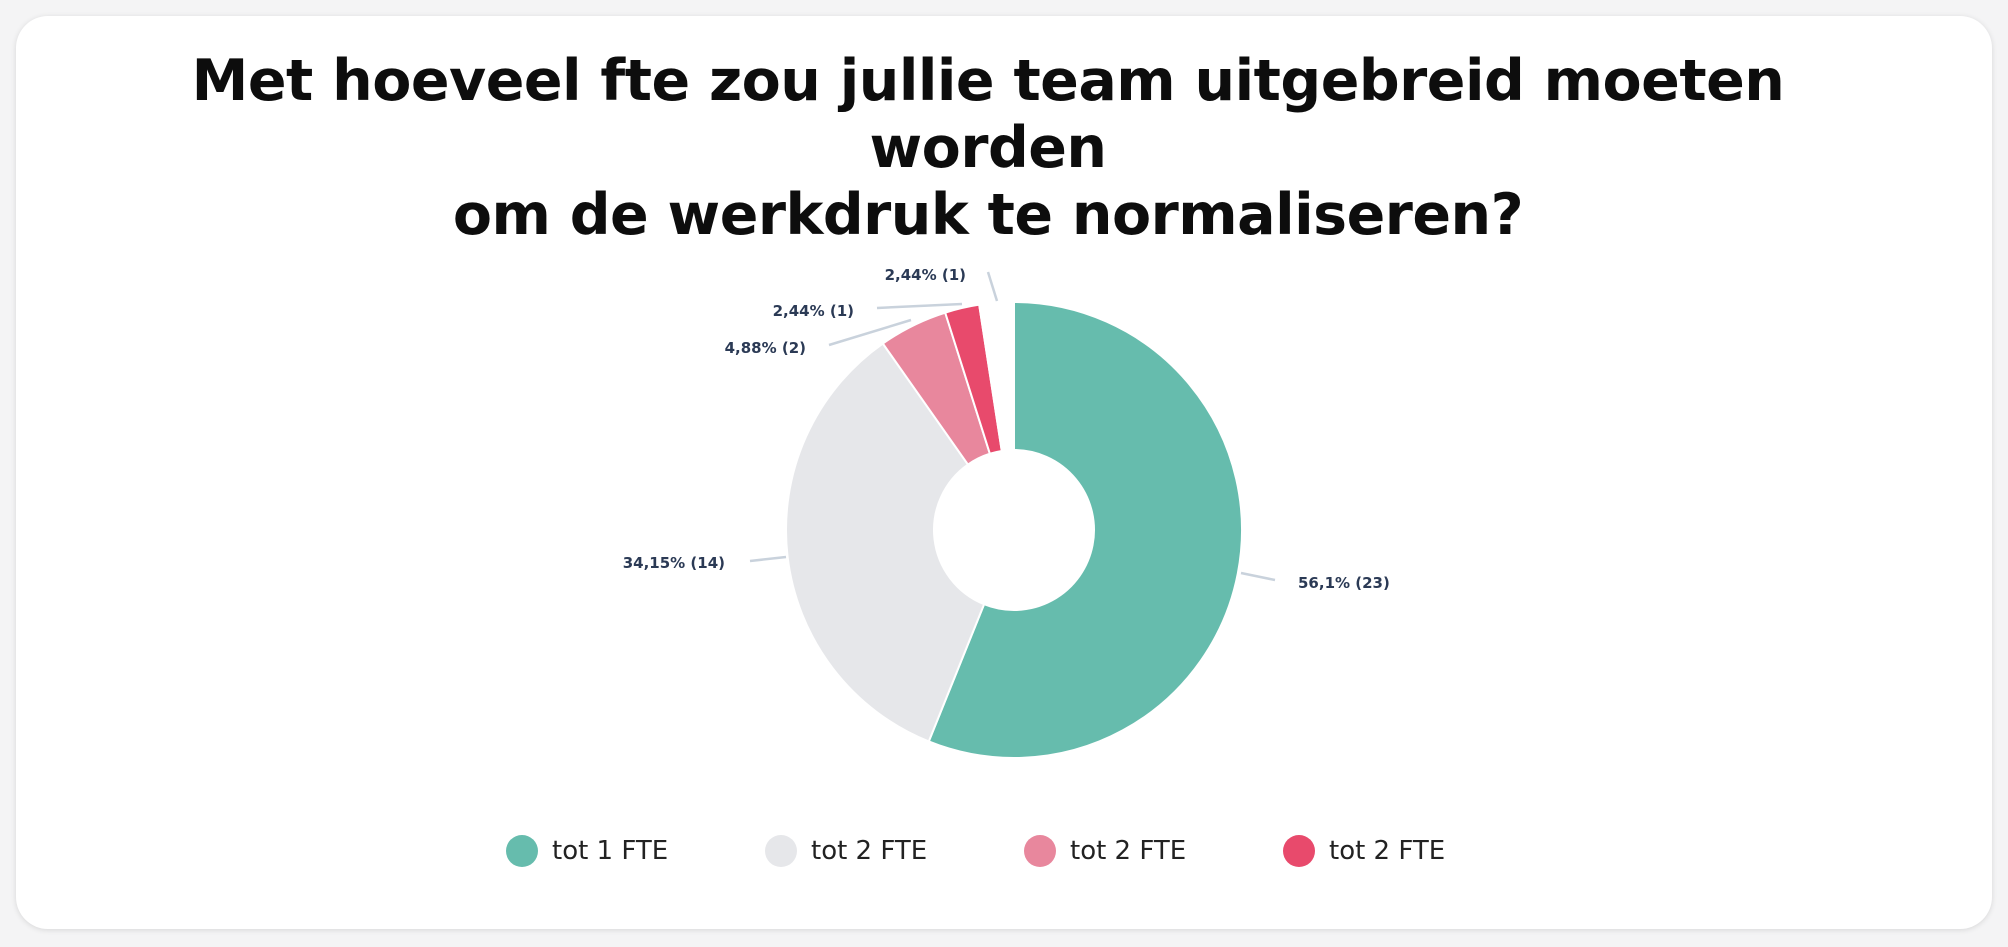 The image size is (2008, 947). I want to click on legend-item-tot-1-fte: tot 1 FTE, so click(587, 851).